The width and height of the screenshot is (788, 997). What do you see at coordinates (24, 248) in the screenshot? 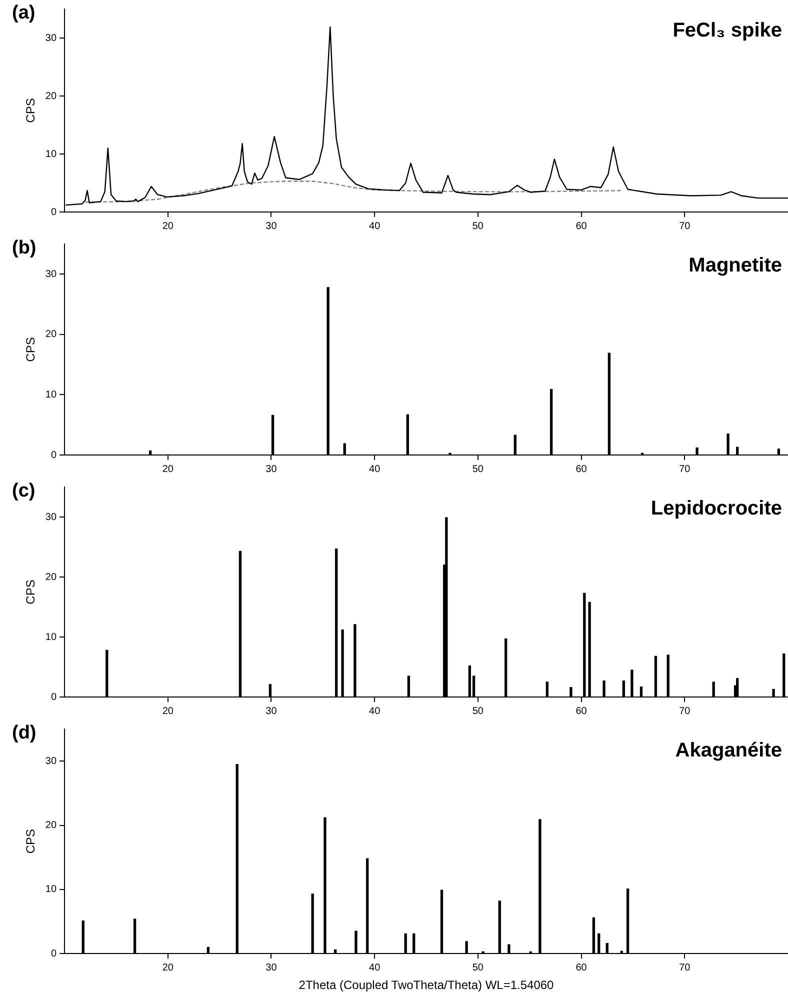
I see `text: (b)` at bounding box center [24, 248].